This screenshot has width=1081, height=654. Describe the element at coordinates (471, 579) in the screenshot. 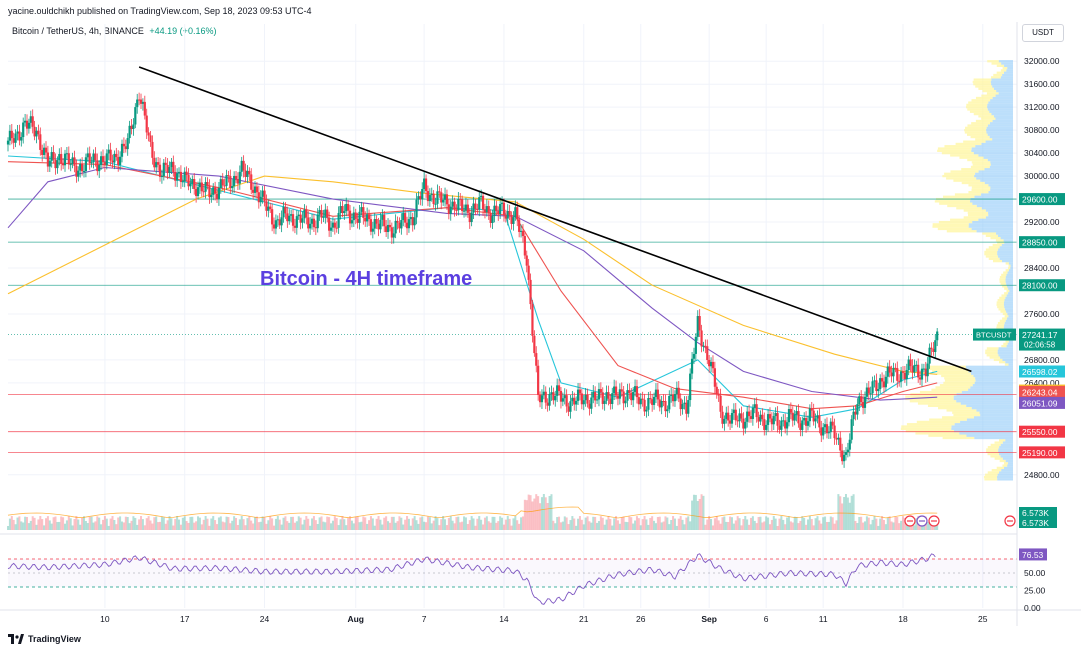

I see `rsi-line` at that location.